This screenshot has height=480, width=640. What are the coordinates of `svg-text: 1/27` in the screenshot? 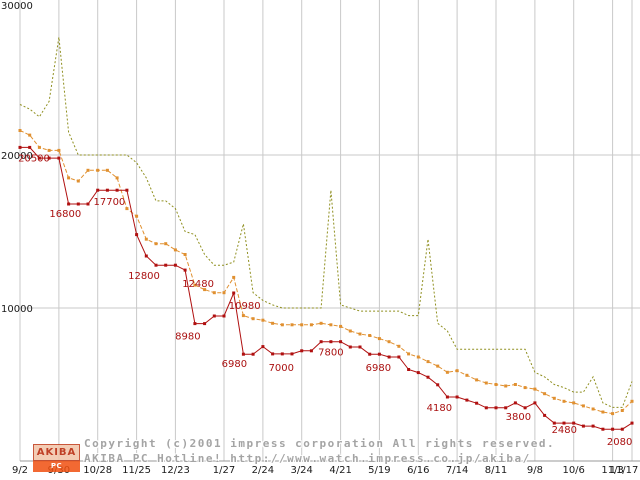 It's located at (224, 470).